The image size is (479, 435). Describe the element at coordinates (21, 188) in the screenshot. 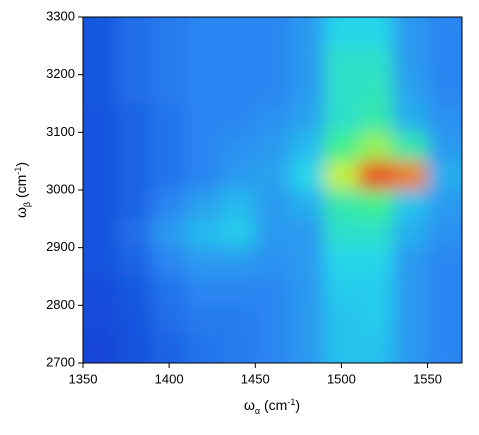

I see `y-label-part: (cm` at that location.